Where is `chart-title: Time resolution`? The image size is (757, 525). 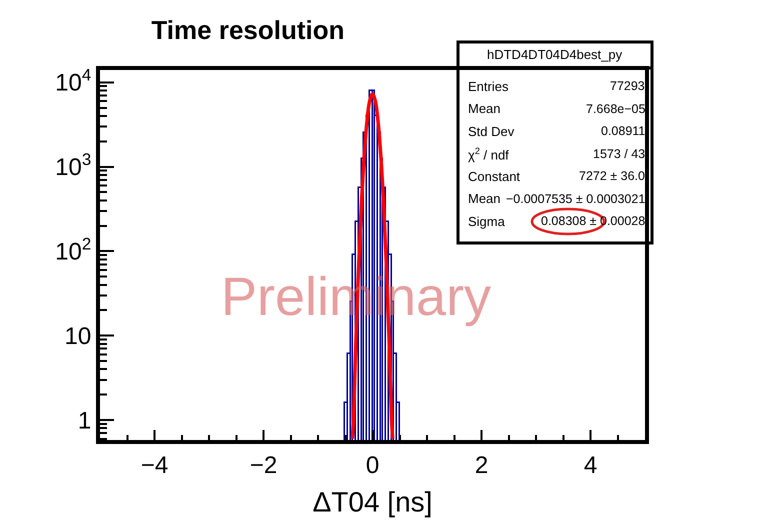
chart-title: Time resolution is located at coordinates (248, 30).